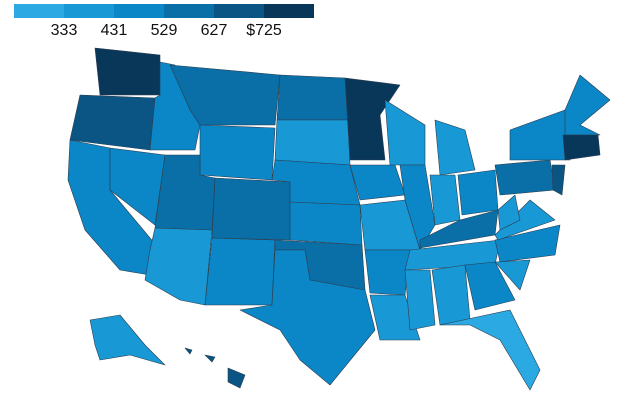 The height and width of the screenshot is (400, 633). I want to click on legend-label: 431, so click(114, 30).